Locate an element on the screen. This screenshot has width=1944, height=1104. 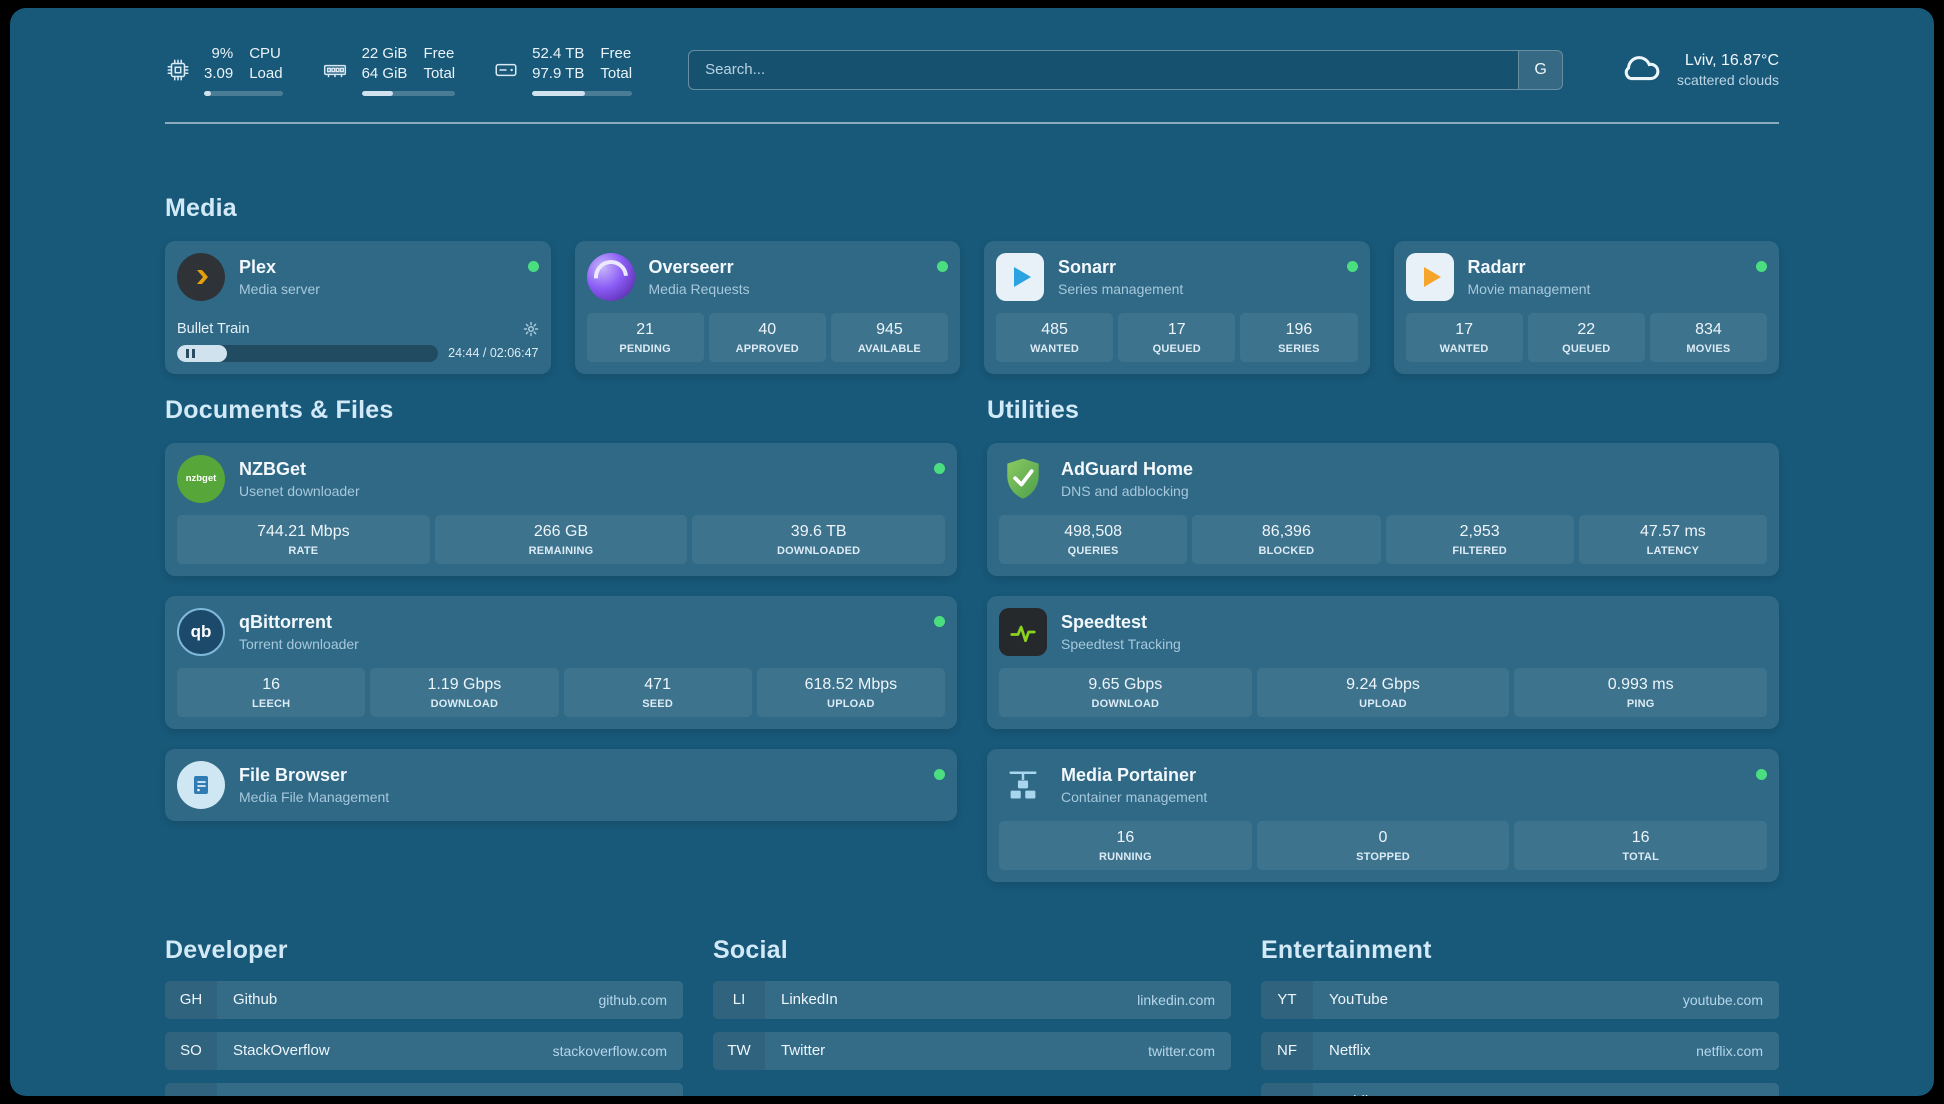
sonarr-icon is located at coordinates (1020, 276).